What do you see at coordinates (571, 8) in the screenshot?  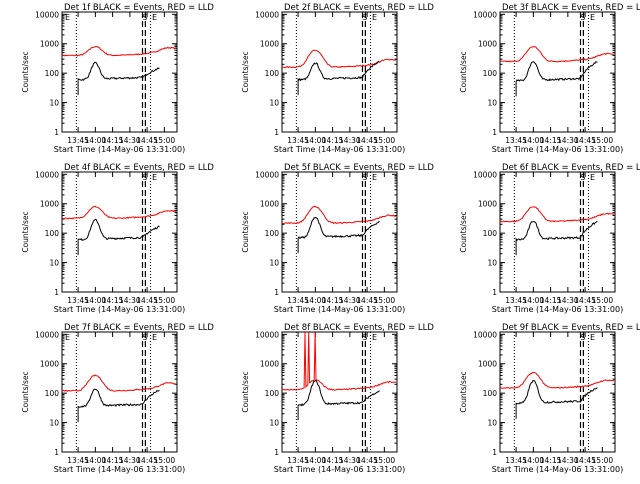 I see `panel-title: Det 3f BLACK = Events, RED = LLD` at bounding box center [571, 8].